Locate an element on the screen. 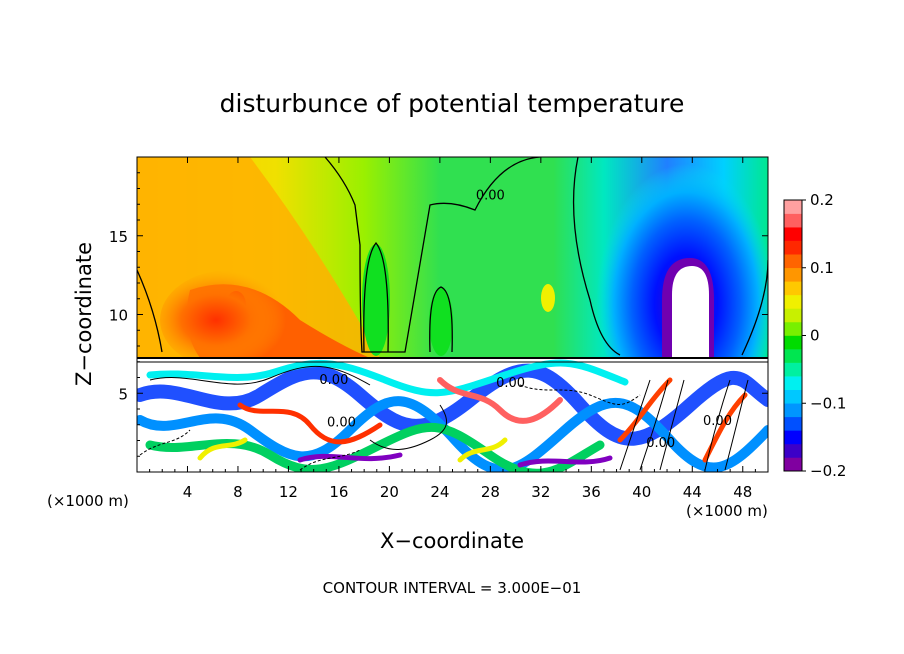 The image size is (904, 654). x-unit-left: (×1000 m) is located at coordinates (88, 501).